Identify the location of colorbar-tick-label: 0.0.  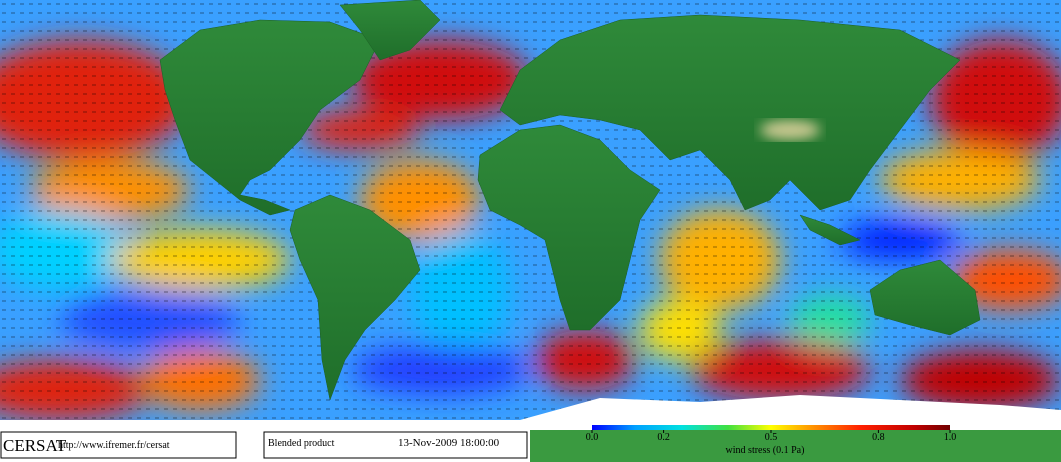
(592, 437).